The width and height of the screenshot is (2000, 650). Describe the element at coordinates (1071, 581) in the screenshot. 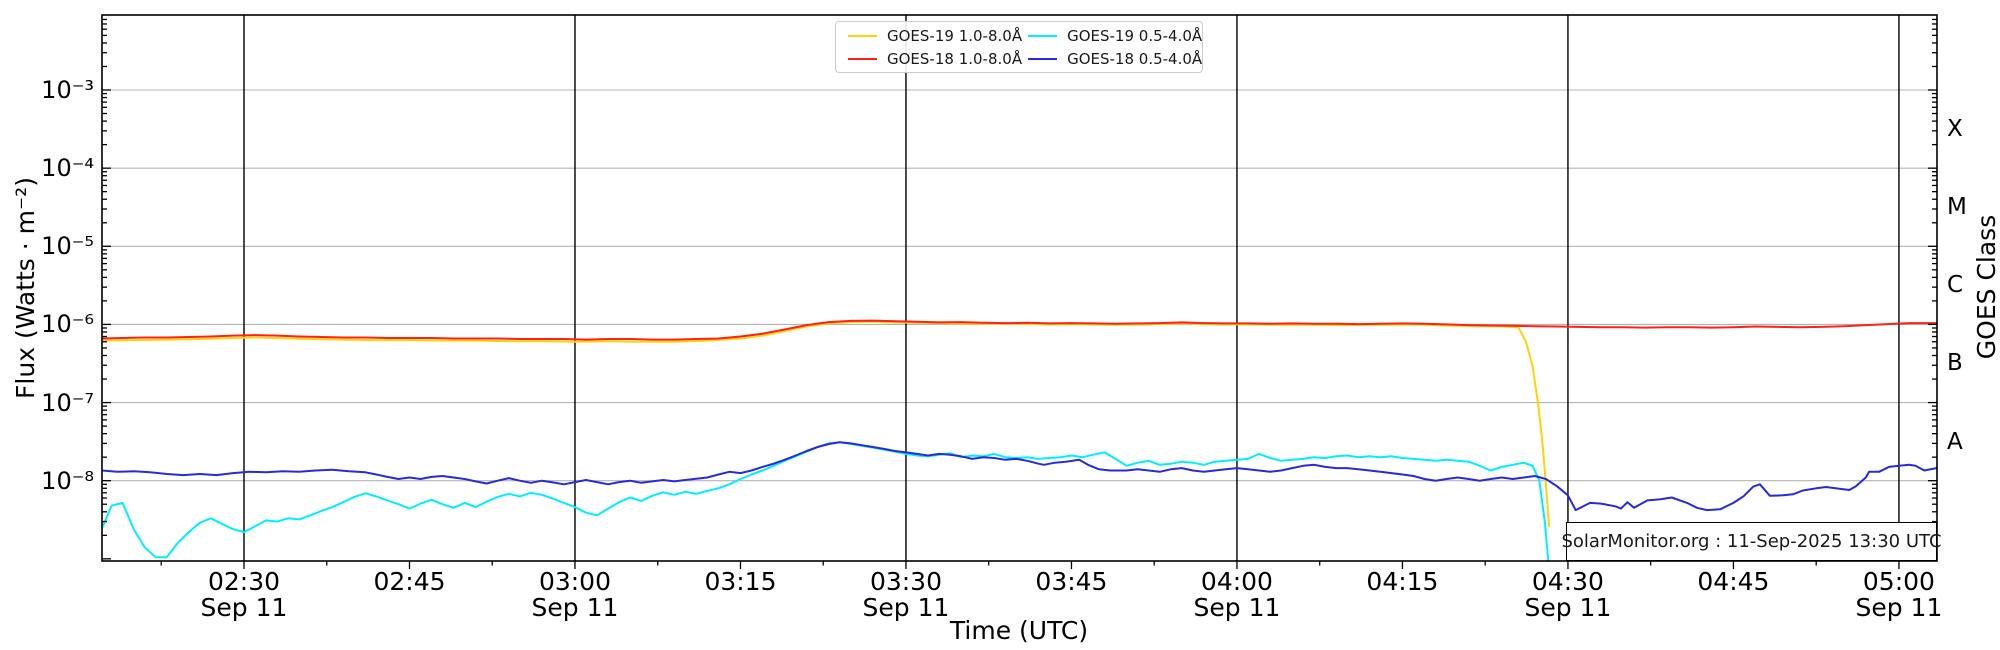

I see `x-tick-label: 03:45` at that location.